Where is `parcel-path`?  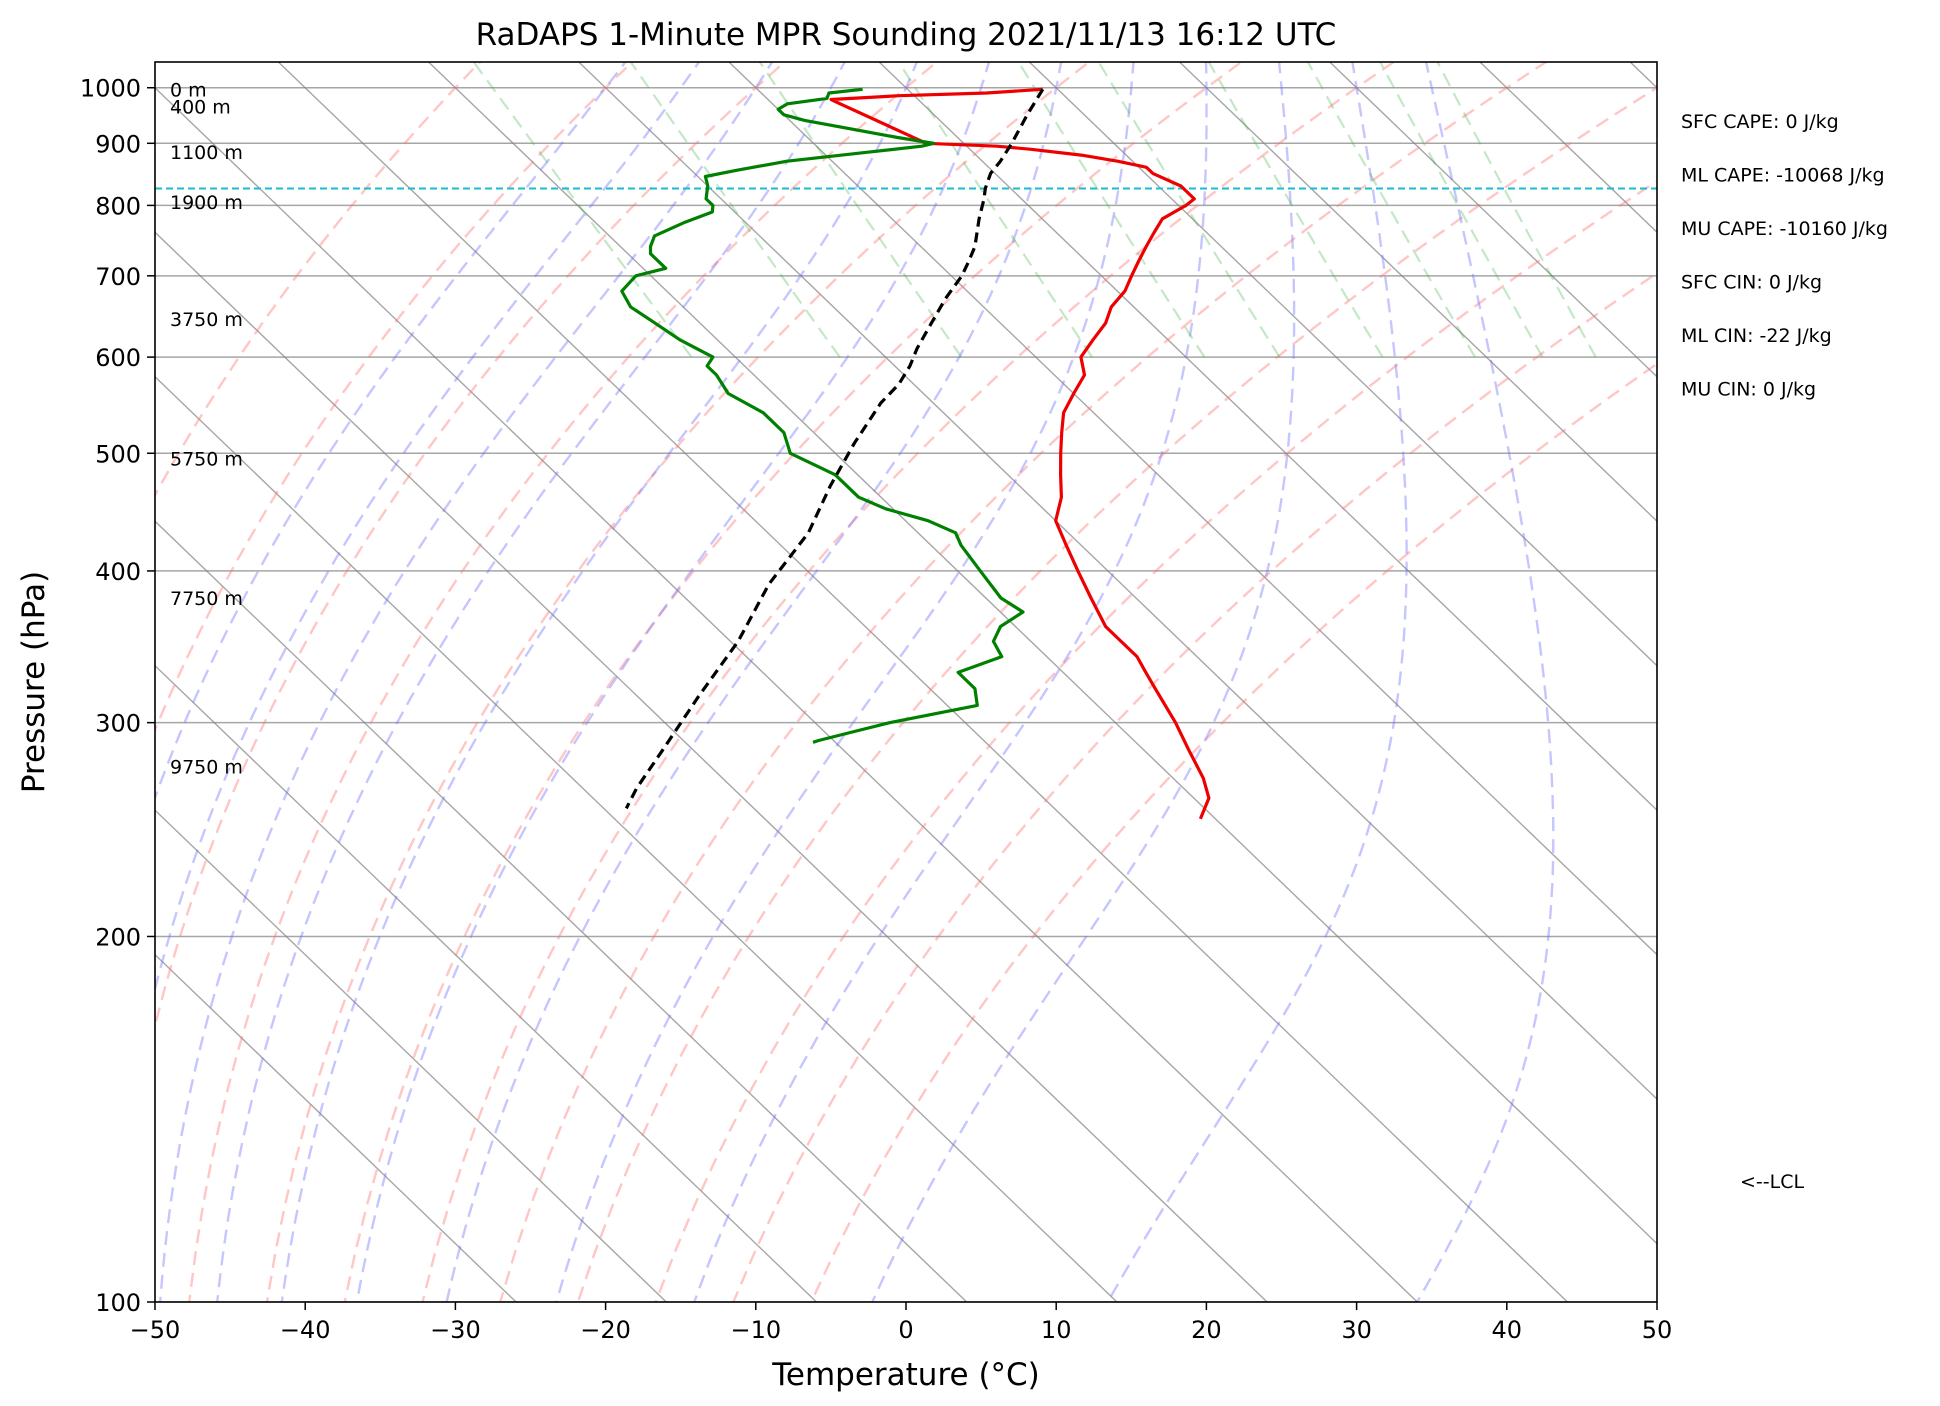 parcel-path is located at coordinates (834, 449).